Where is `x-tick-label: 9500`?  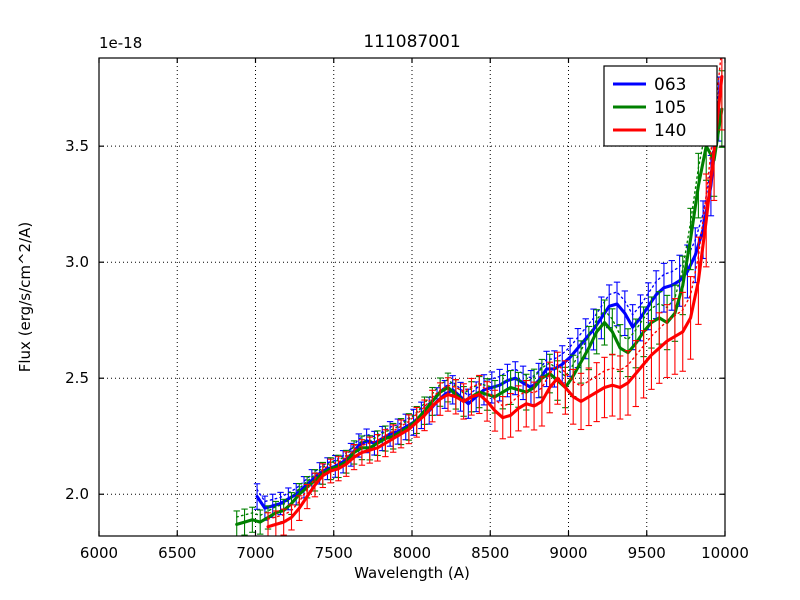
x-tick-label: 9500 is located at coordinates (647, 553).